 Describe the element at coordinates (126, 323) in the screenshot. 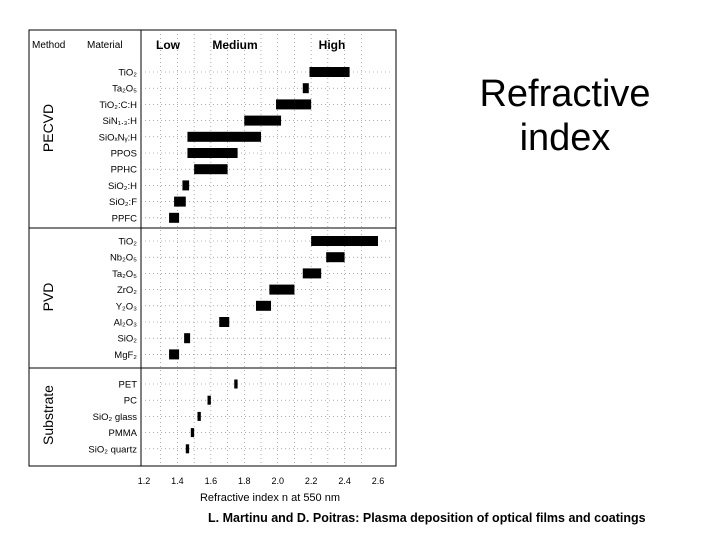

I see `material-label: Al₂O₃` at that location.